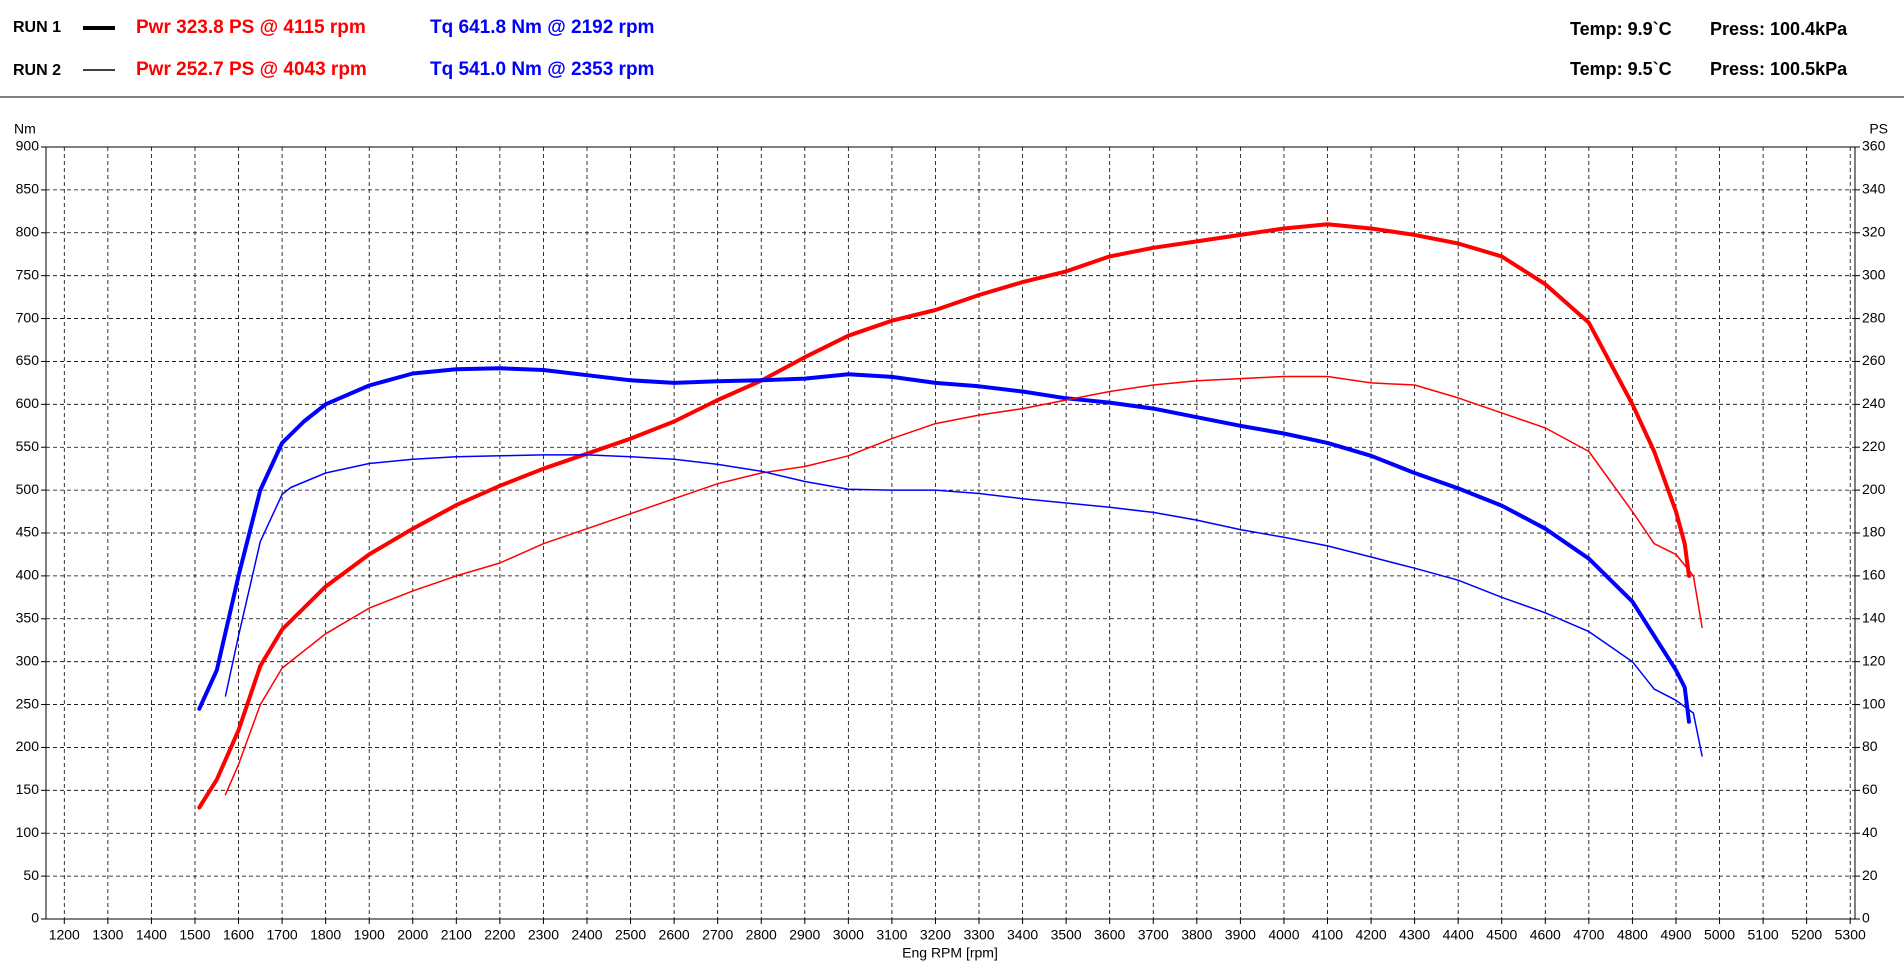 This screenshot has height=969, width=1904. Describe the element at coordinates (1621, 69) in the screenshot. I see `temp: Temp: 9.5`C` at that location.